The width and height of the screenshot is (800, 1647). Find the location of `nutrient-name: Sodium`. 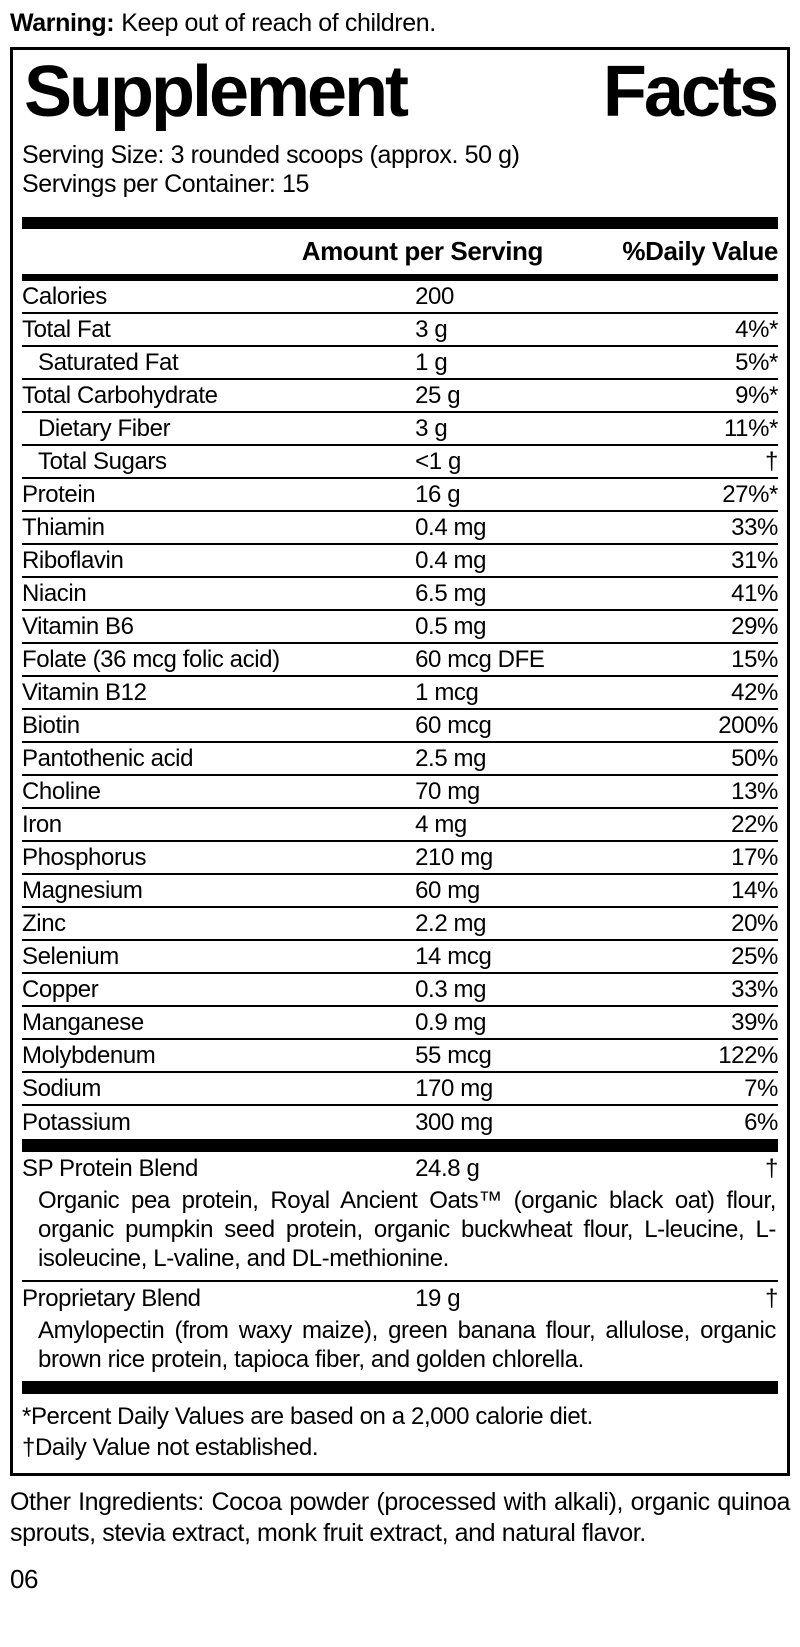

nutrient-name: Sodium is located at coordinates (61, 1088).